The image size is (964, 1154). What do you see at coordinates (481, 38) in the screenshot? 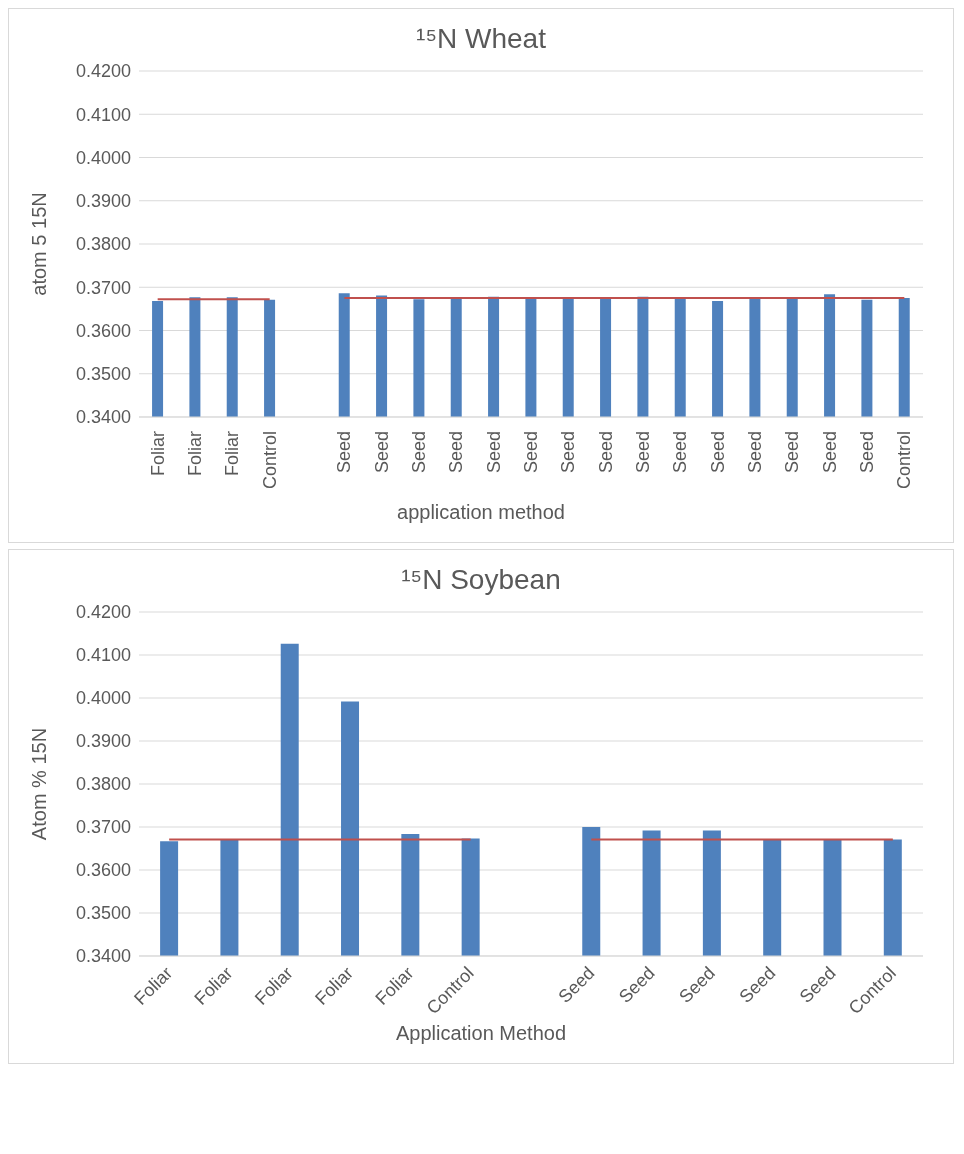
I see `chart-title: ¹⁵N Wheat` at bounding box center [481, 38].